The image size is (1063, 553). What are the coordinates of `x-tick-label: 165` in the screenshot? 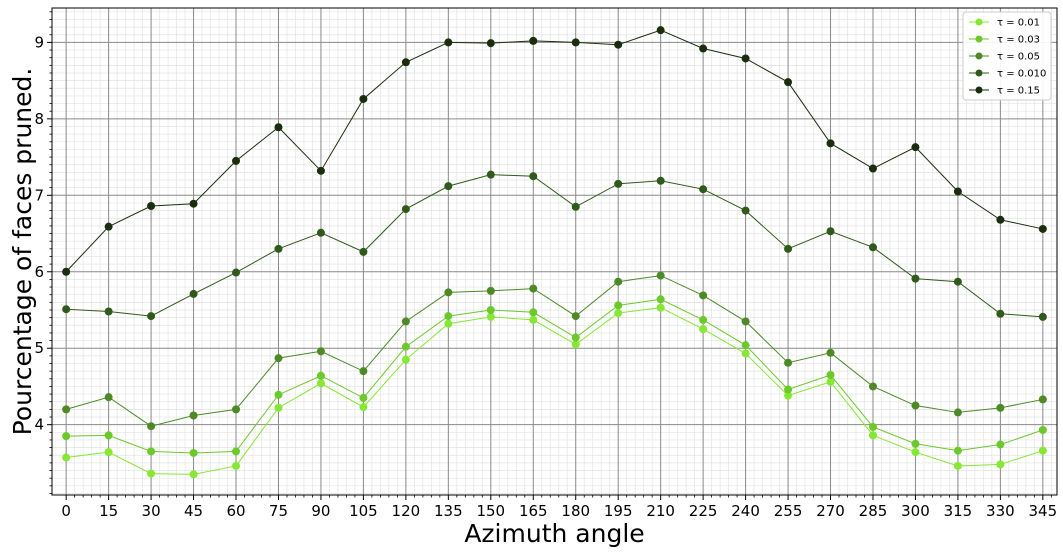 It's located at (533, 511).